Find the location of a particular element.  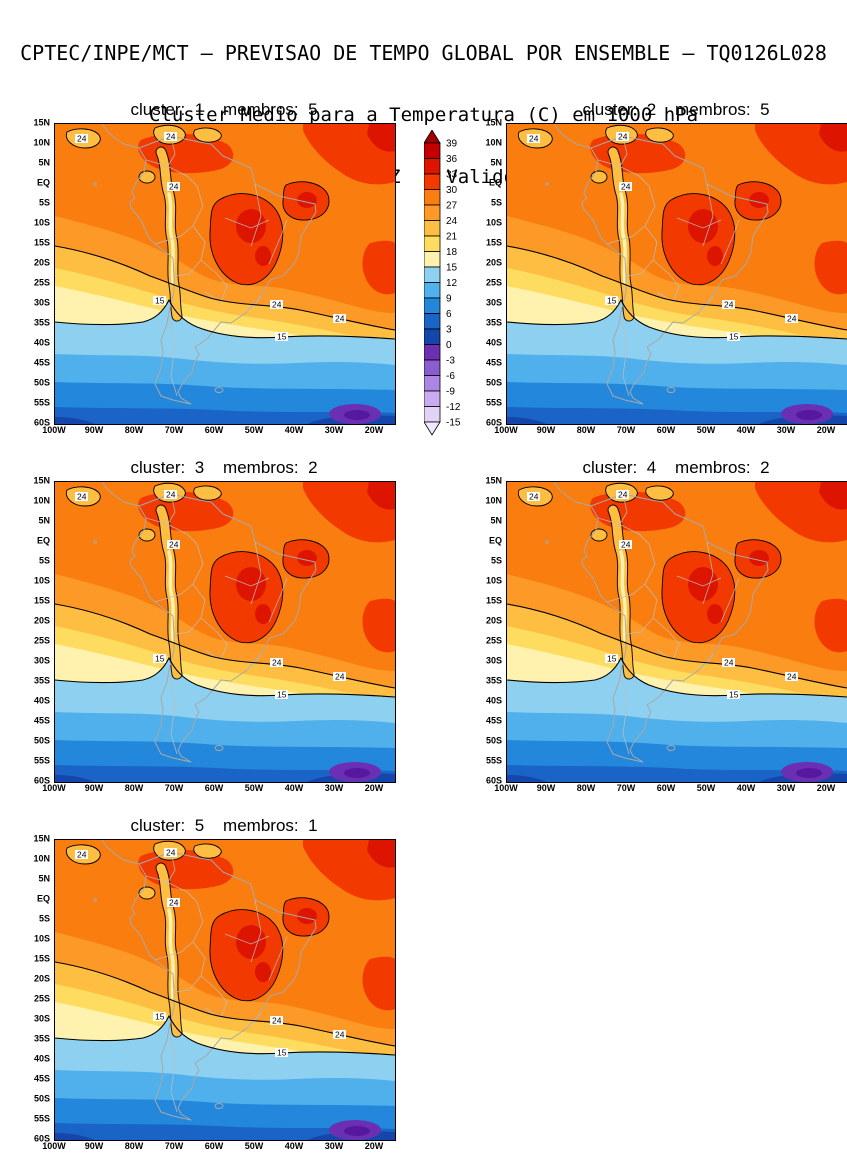

colorbar-tick-label: 39 is located at coordinates (452, 144).